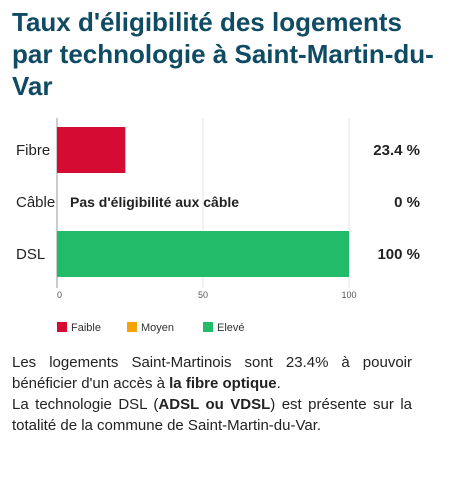 Image resolution: width=458 pixels, height=504 pixels. Describe the element at coordinates (91, 150) in the screenshot. I see `bar-fibre` at that location.